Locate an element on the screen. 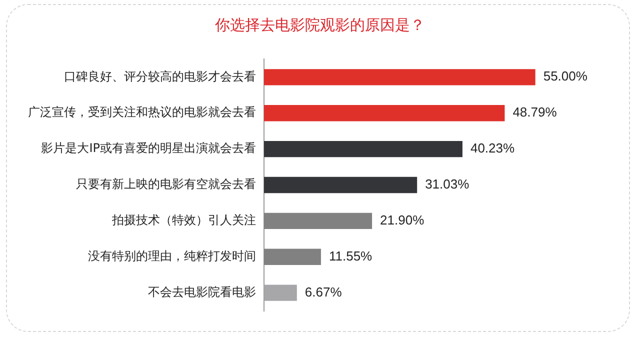 Image resolution: width=640 pixels, height=344 pixels. data-label: 6.67% is located at coordinates (323, 292).